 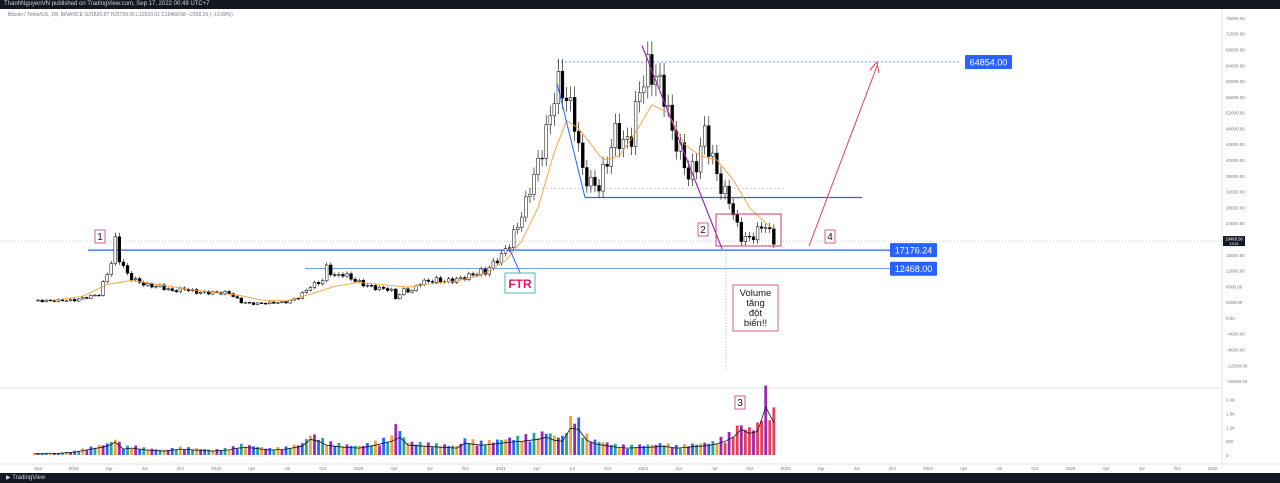 I want to click on time-tick-label: 2024, so click(x=928, y=468).